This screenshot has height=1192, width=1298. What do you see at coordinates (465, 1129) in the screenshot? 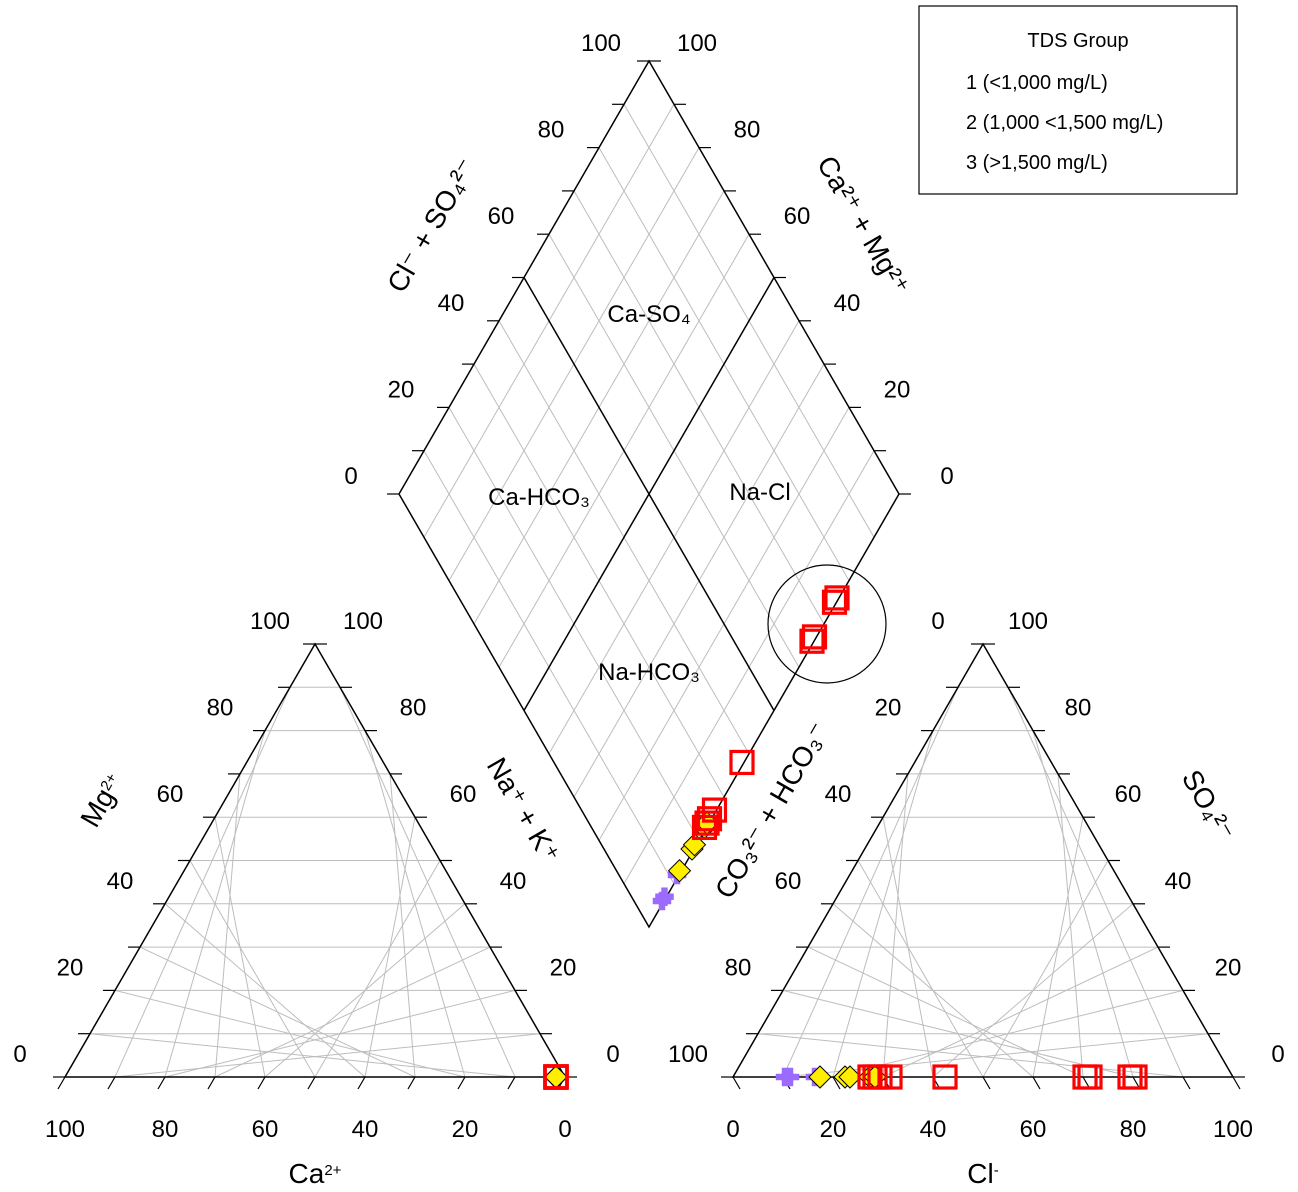
I see `cation-bottom-tick-label: 20` at bounding box center [465, 1129].